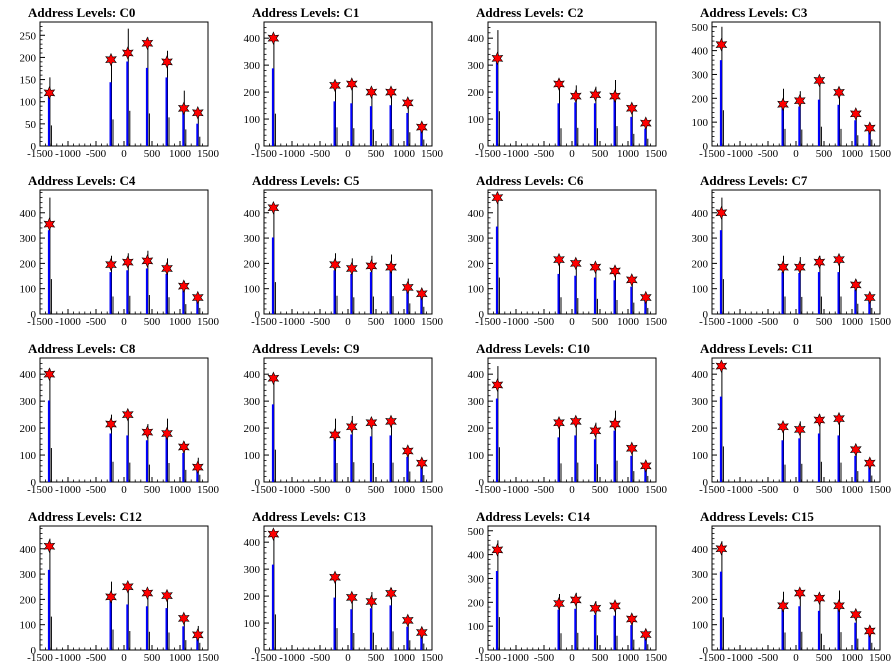 This screenshot has width=896, height=672. What do you see at coordinates (754, 180) in the screenshot?
I see `chart-title: Address Levels: C7` at bounding box center [754, 180].